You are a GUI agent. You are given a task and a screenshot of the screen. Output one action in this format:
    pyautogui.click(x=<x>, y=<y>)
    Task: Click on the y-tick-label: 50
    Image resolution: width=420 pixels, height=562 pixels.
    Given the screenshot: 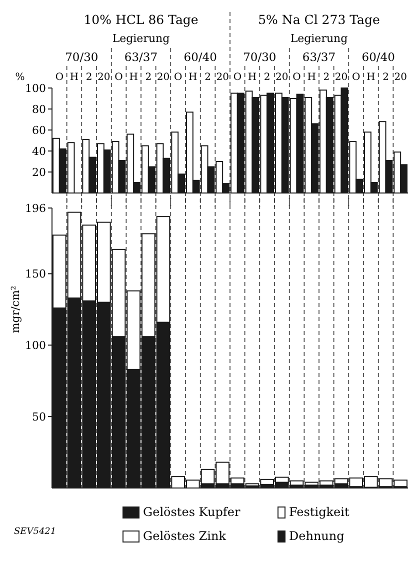 What is the action you would take?
    pyautogui.click(x=39, y=417)
    